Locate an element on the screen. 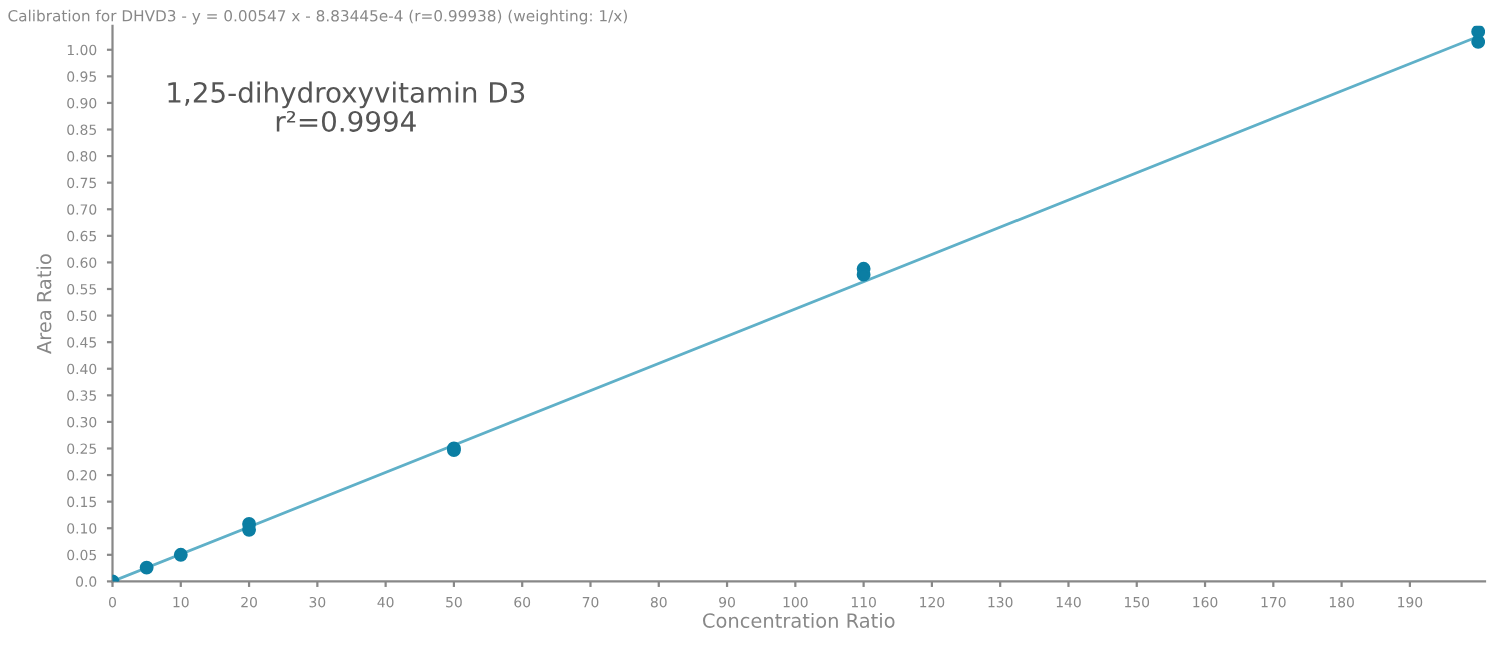 The height and width of the screenshot is (646, 1500). x-axis-title: Concentration Ratio is located at coordinates (799, 620).